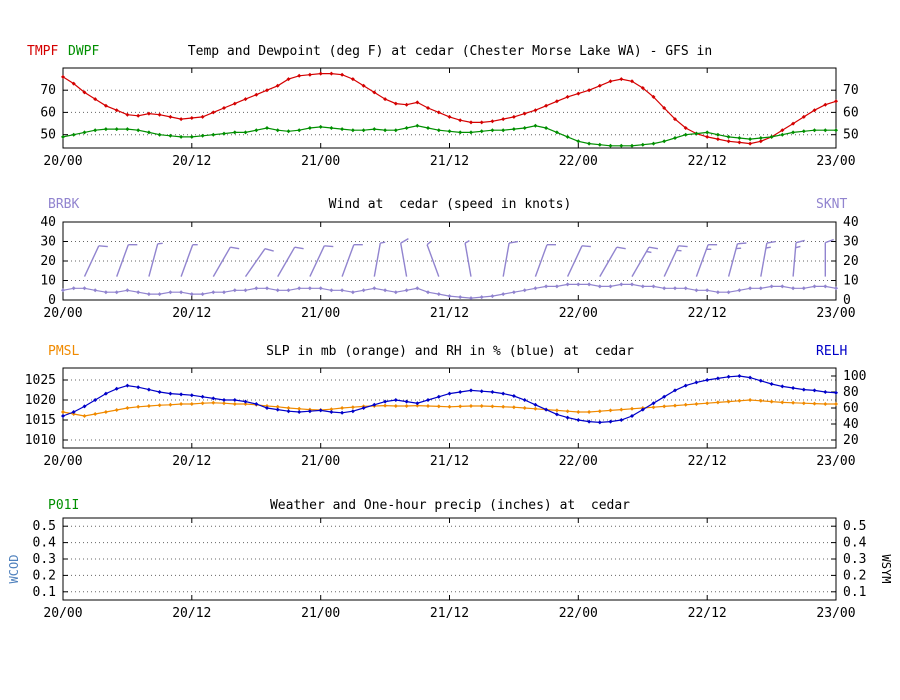 Image resolution: width=900 pixels, height=700 pixels. What do you see at coordinates (64, 505) in the screenshot?
I see `p01i-label: P01I` at bounding box center [64, 505].